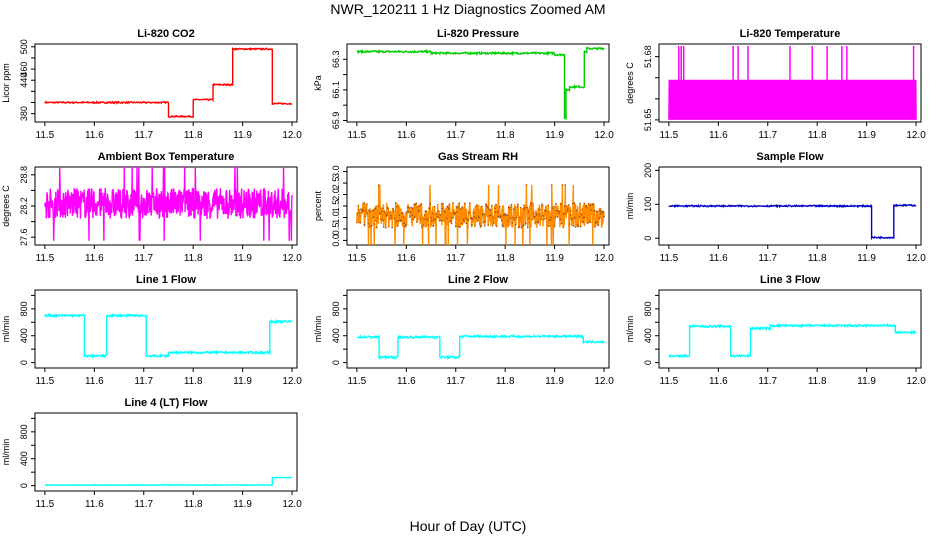 Image resolution: width=936 pixels, height=540 pixels. Describe the element at coordinates (648, 204) in the screenshot. I see `y-tick-label: 100` at that location.